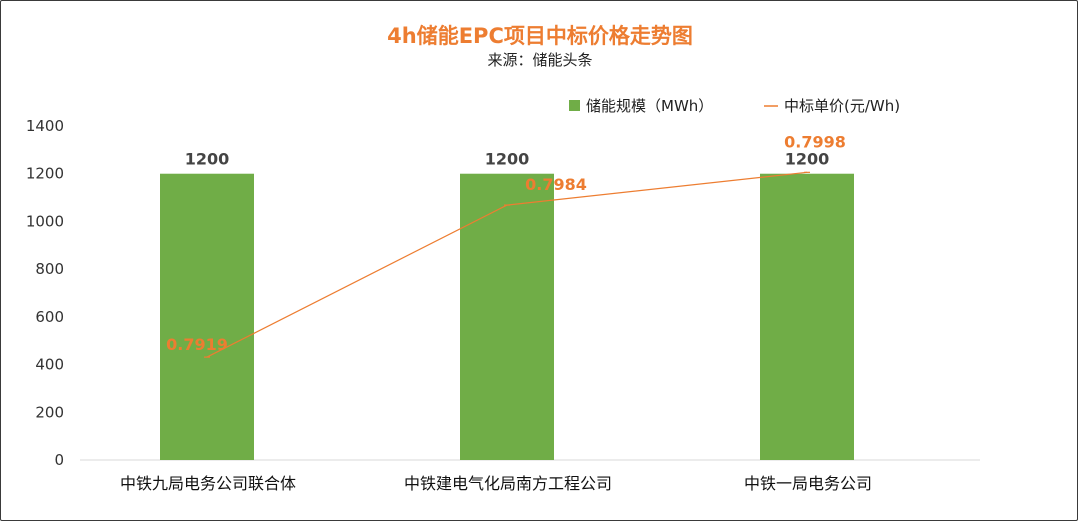  What do you see at coordinates (49, 317) in the screenshot?
I see `y-tick-label: 600` at bounding box center [49, 317].